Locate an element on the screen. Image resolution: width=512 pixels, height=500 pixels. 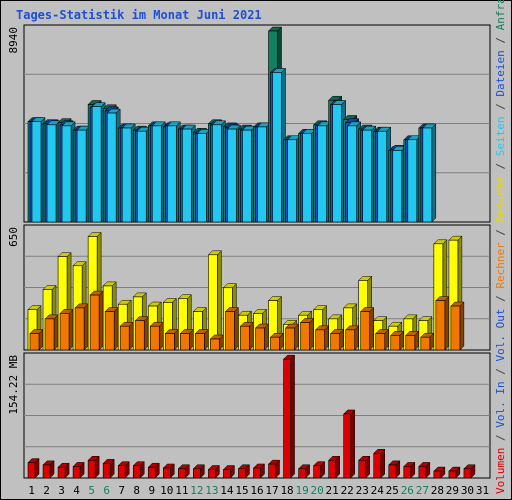
x-tick-label: 15 is located at coordinates (241, 490).